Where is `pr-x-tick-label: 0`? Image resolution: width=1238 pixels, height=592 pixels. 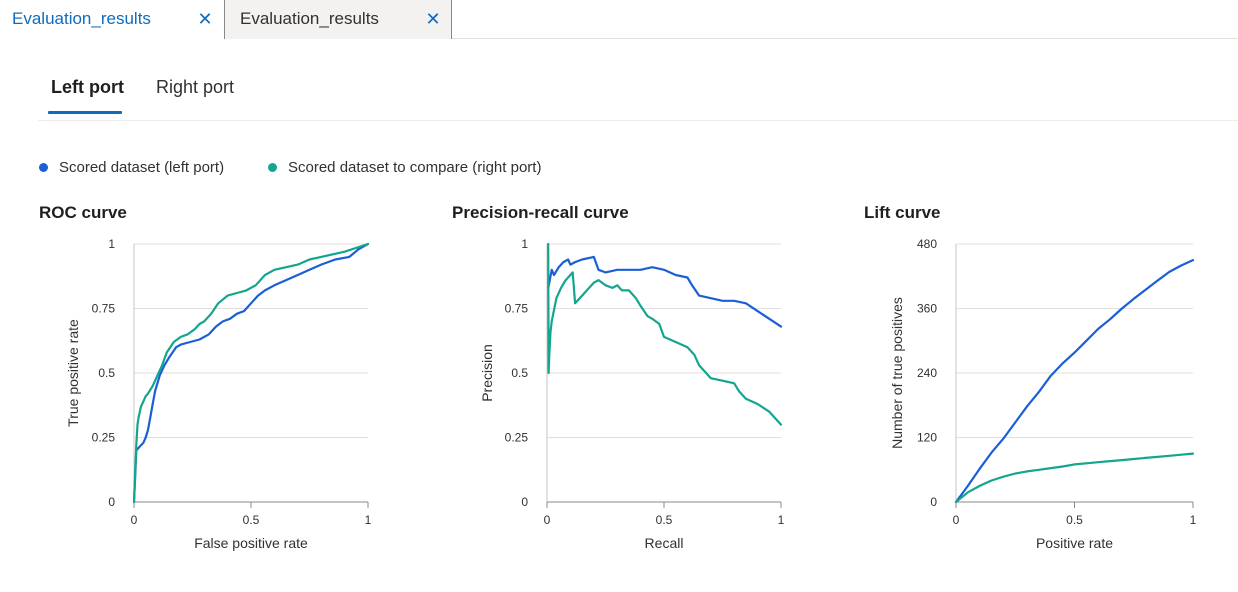 pr-x-tick-label: 0 is located at coordinates (547, 520).